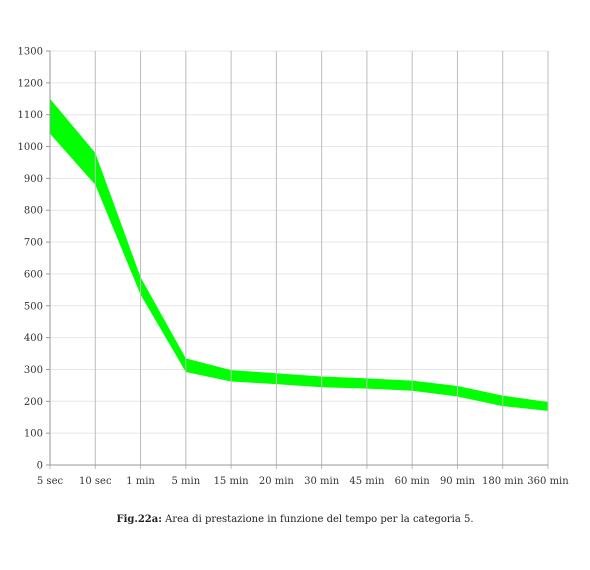 This screenshot has height=570, width=590. Describe the element at coordinates (33, 338) in the screenshot. I see `y-tick-label: 400` at that location.